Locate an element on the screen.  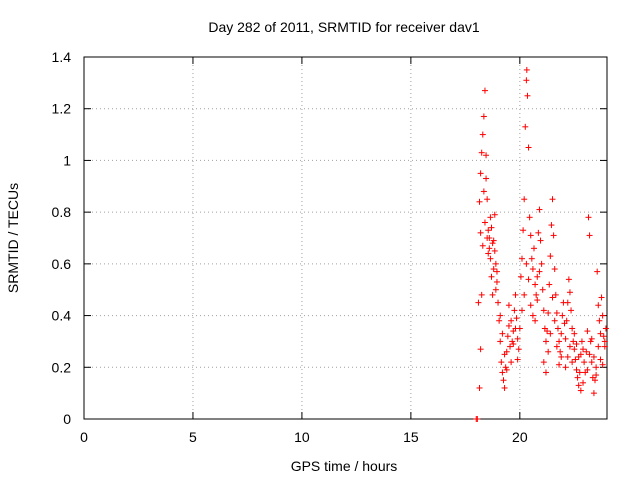
y-tick-label: 0.6 is located at coordinates (62, 264).